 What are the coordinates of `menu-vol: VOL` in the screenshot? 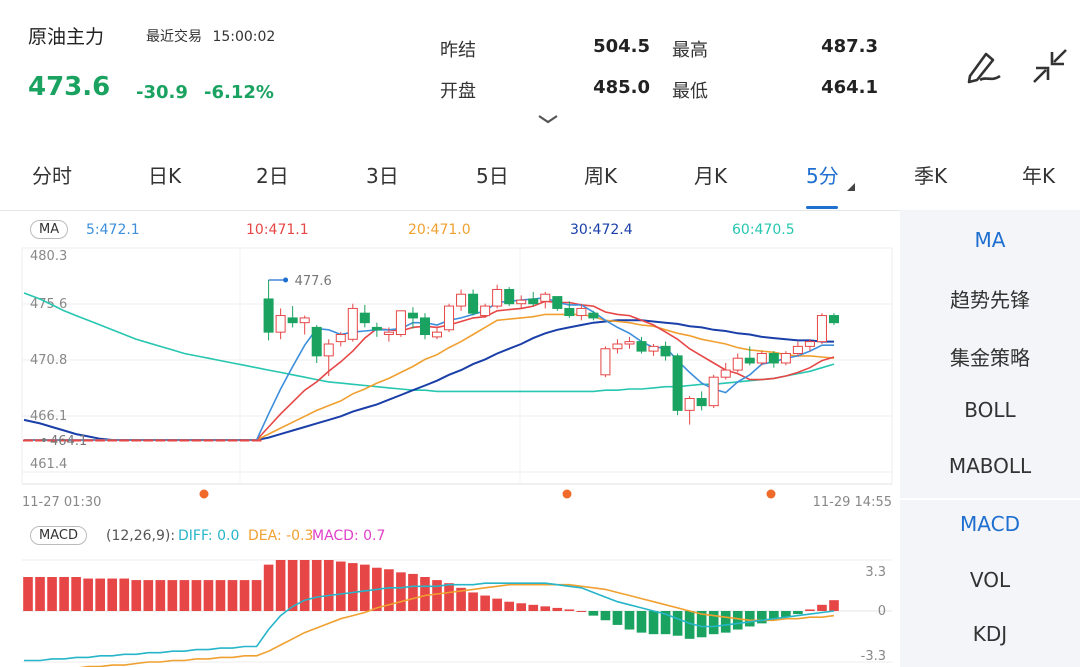 It's located at (990, 580).